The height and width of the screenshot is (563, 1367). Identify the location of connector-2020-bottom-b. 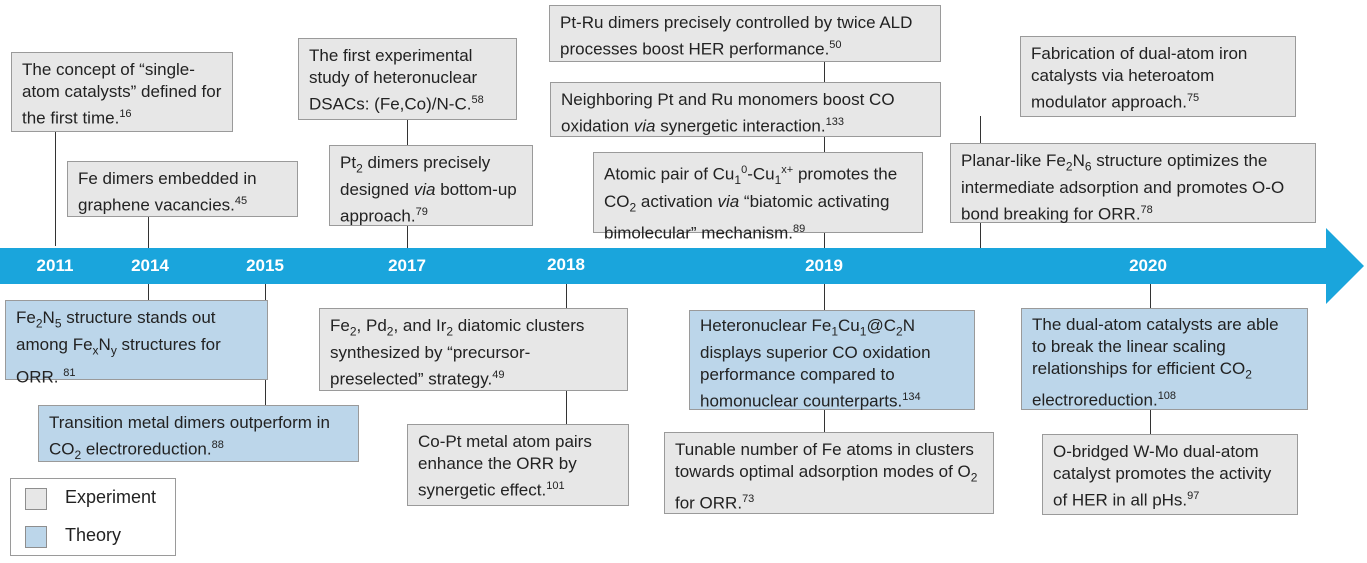
(1150, 422).